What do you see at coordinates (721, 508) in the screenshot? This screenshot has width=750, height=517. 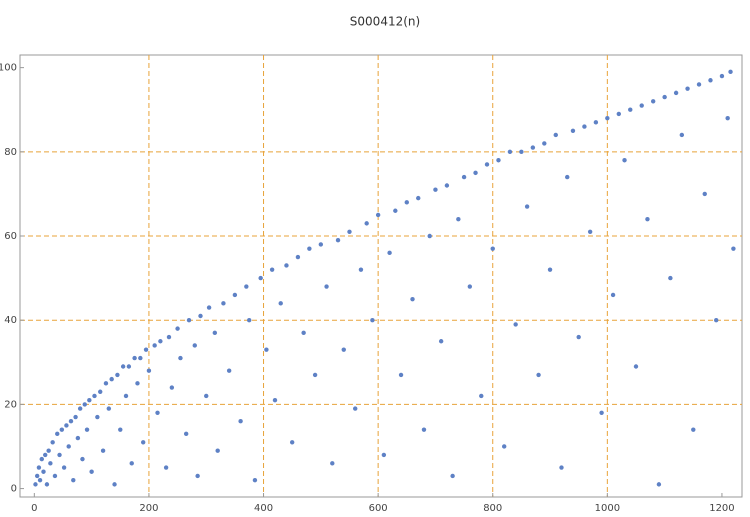 I see `x-tick-label: 1200` at bounding box center [721, 508].